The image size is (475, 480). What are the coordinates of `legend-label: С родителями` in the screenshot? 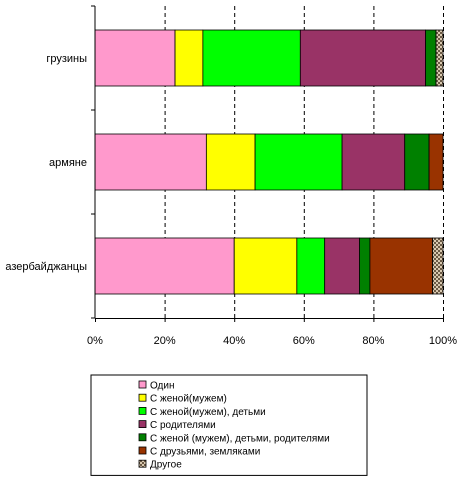 It's located at (183, 425).